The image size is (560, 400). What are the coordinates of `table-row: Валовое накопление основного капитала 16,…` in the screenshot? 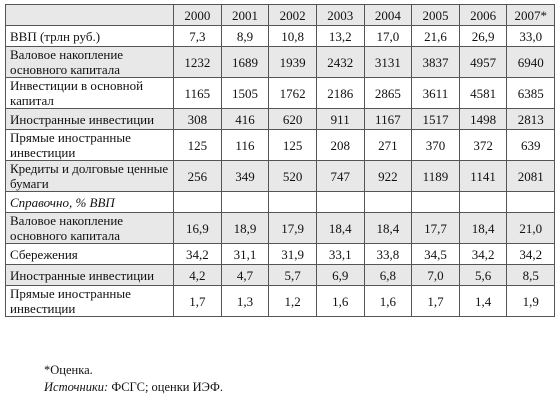 It's located at (280, 228).